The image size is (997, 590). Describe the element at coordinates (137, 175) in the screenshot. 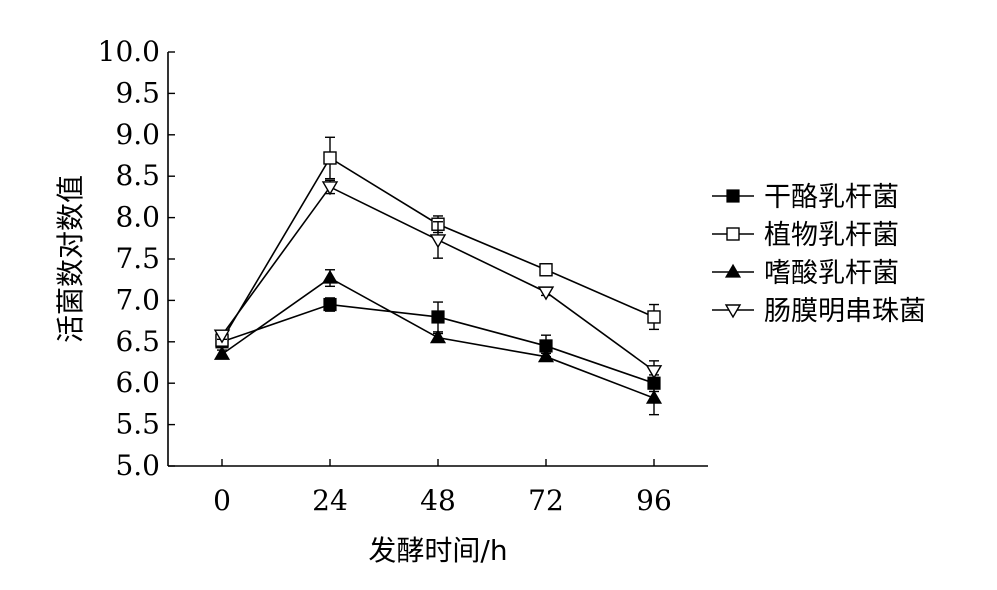

I see `y-tick-label: 8.5` at that location.